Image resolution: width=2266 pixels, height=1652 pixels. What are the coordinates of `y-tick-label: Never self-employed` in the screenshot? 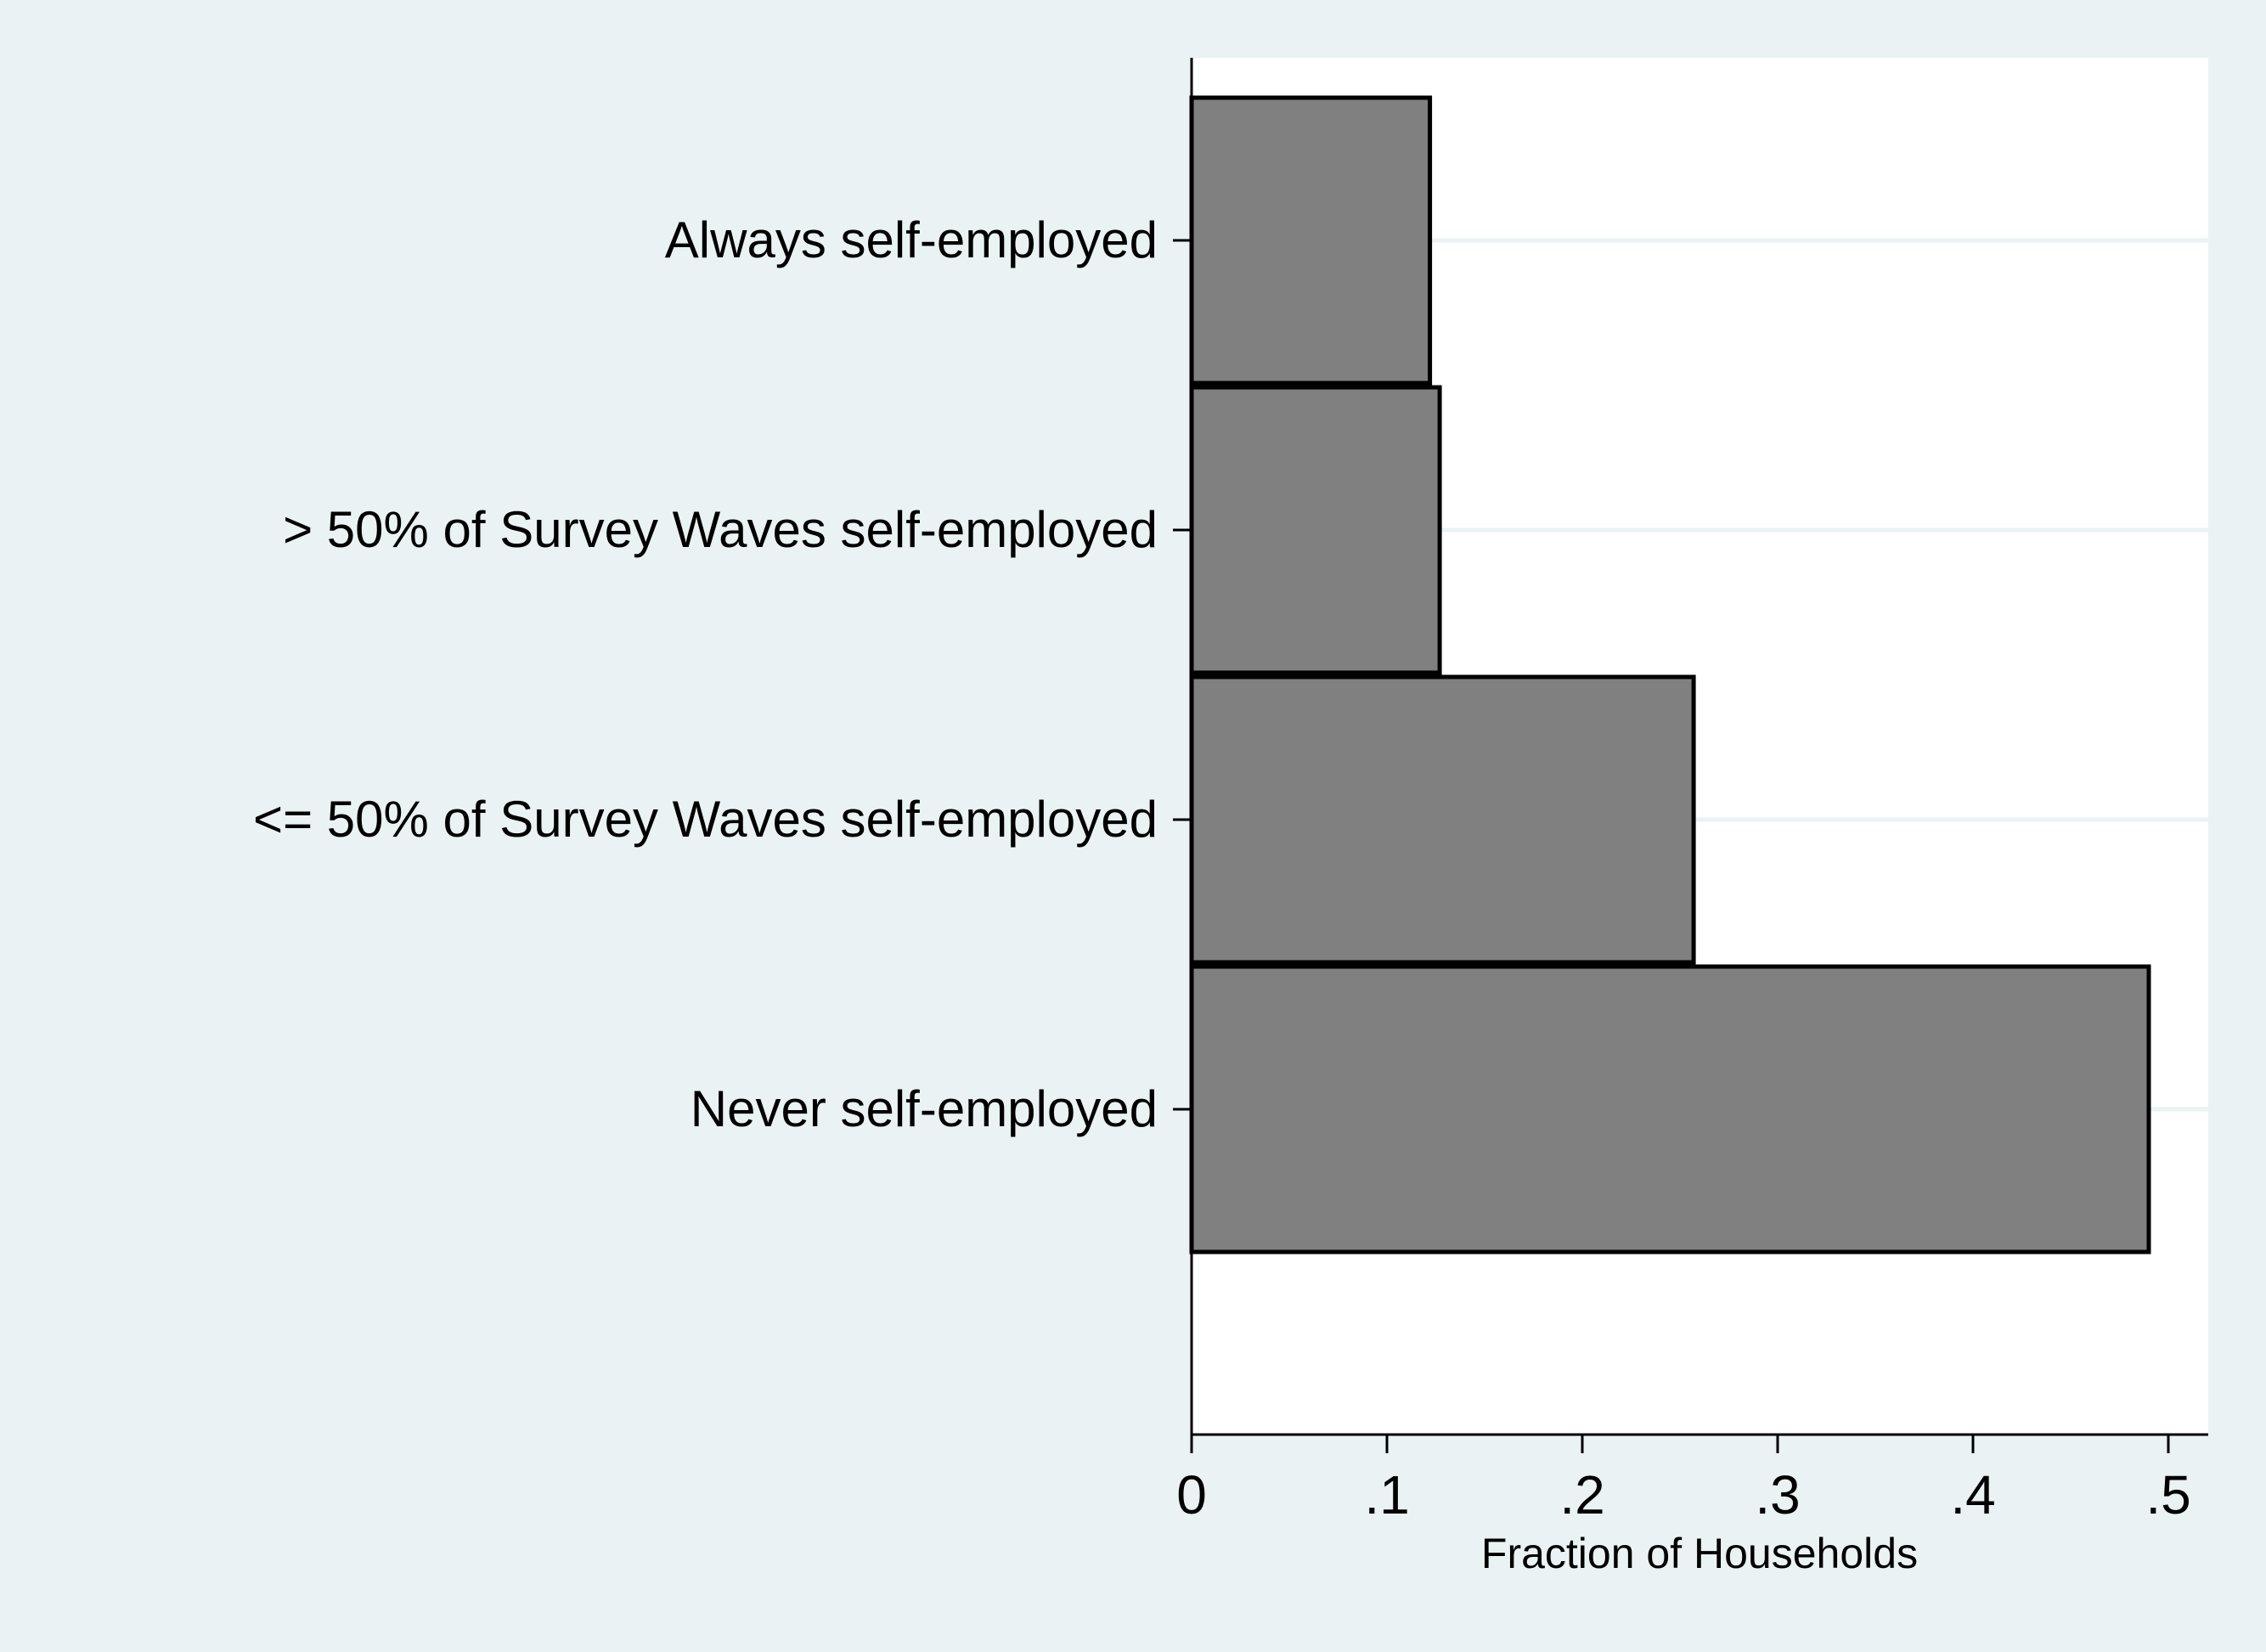 It's located at (924, 1108).